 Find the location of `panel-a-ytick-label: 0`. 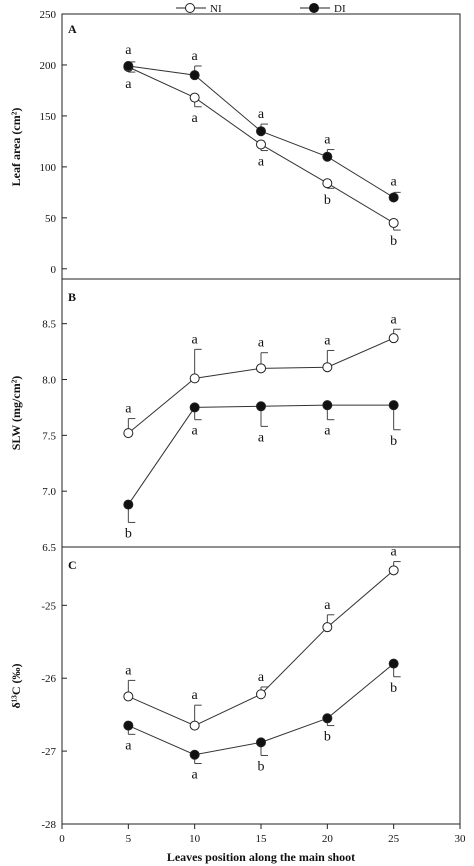

panel-a-ytick-label: 0 is located at coordinates (54, 270).